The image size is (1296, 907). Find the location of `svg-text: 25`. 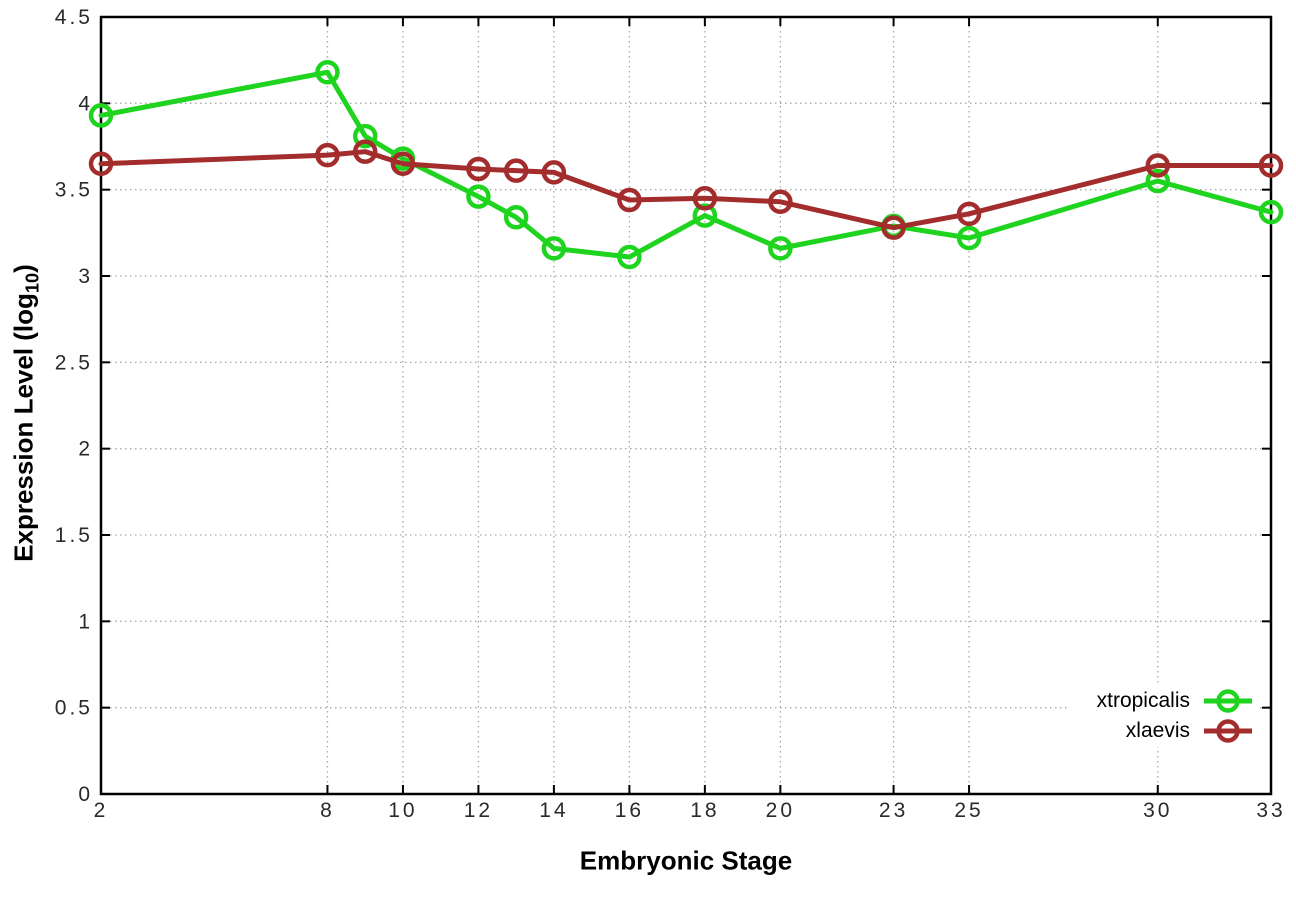

svg-text: 25 is located at coordinates (968, 810).